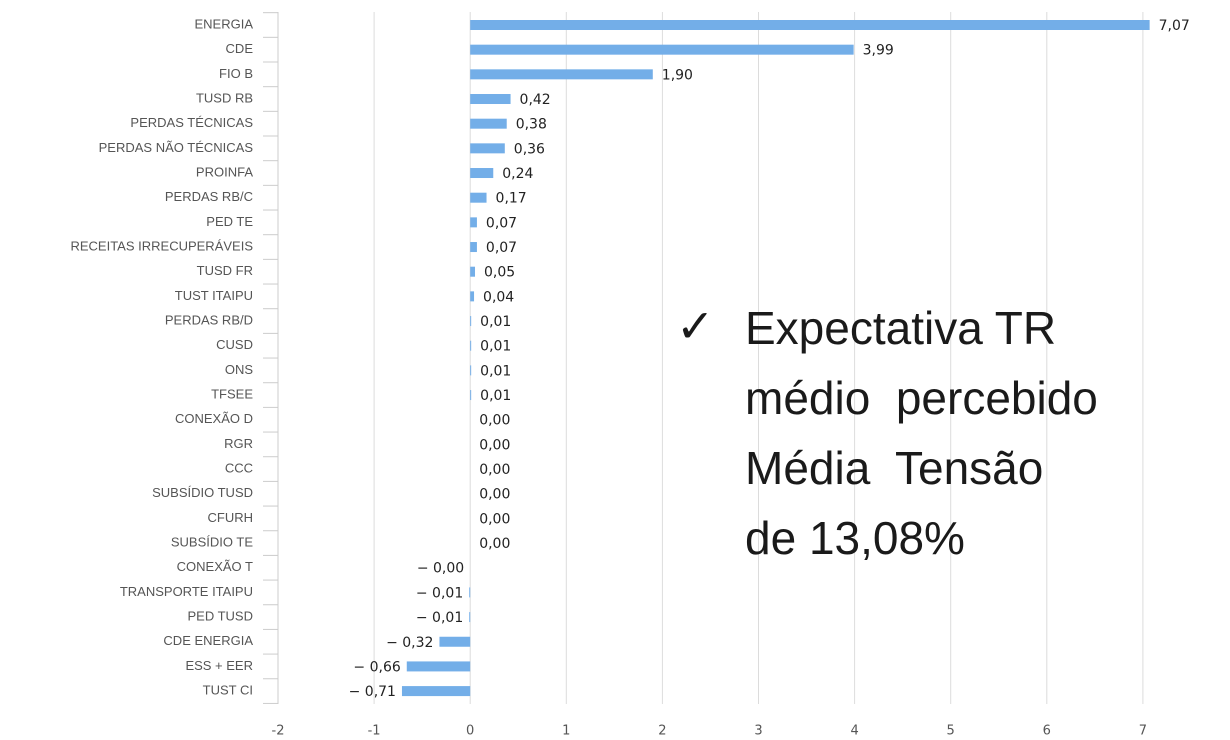 This screenshot has height=740, width=1230. Describe the element at coordinates (900, 328) in the screenshot. I see `annotation-line: Expectativa TR` at that location.